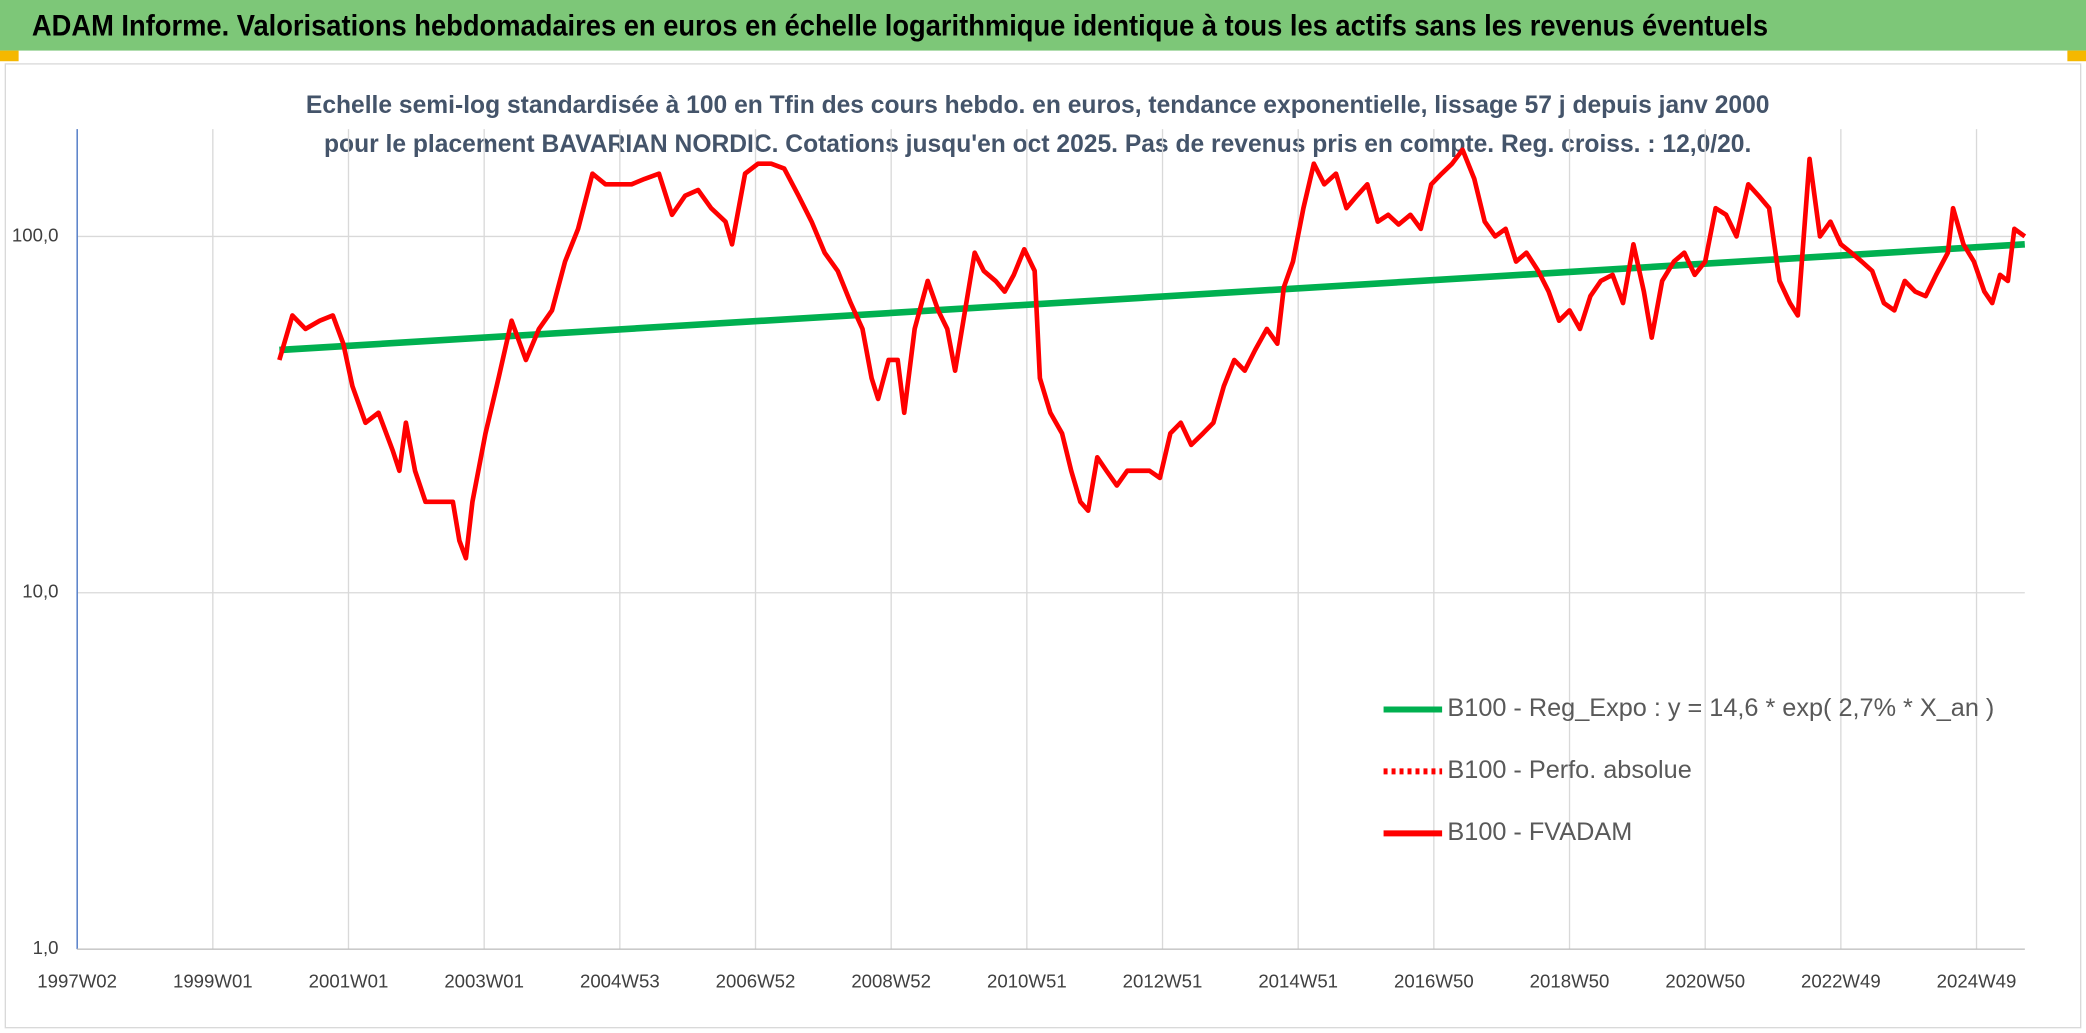 This screenshot has width=2086, height=1033. What do you see at coordinates (1027, 980) in the screenshot?
I see `x-tick-label: 2010W51` at bounding box center [1027, 980].